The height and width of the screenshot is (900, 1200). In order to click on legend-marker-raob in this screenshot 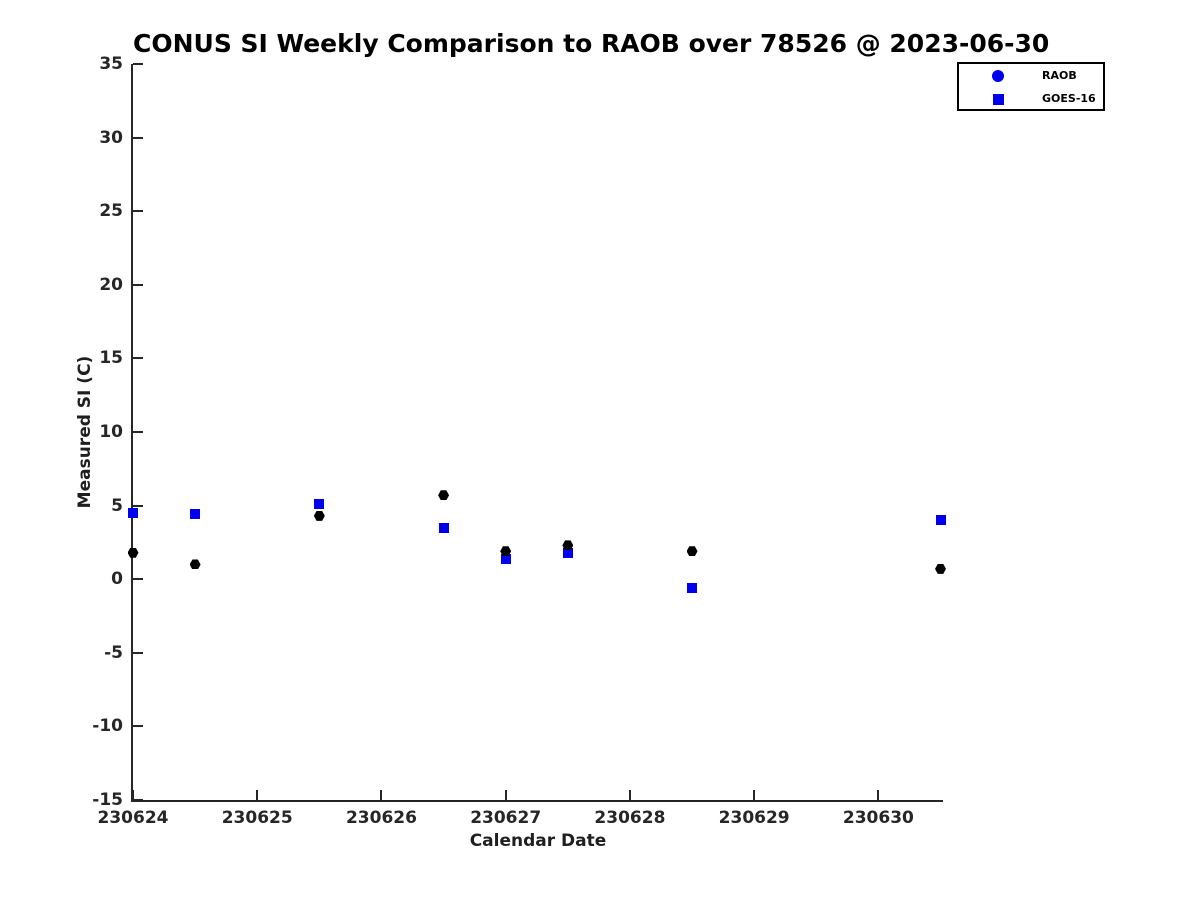, I will do `click(998, 76)`.